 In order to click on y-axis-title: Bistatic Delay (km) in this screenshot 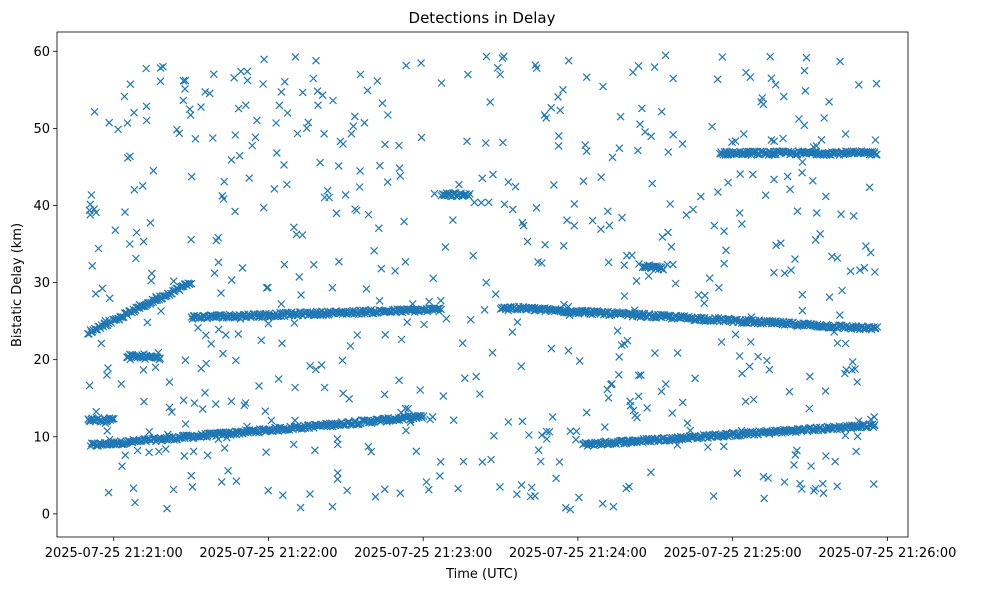, I will do `click(17, 285)`.